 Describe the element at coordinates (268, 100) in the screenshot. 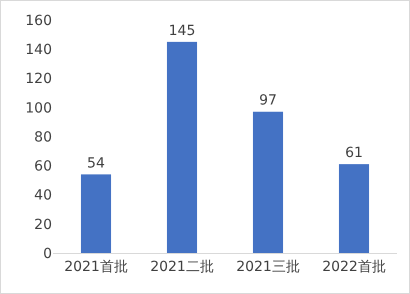

I see `data-label: 97` at that location.